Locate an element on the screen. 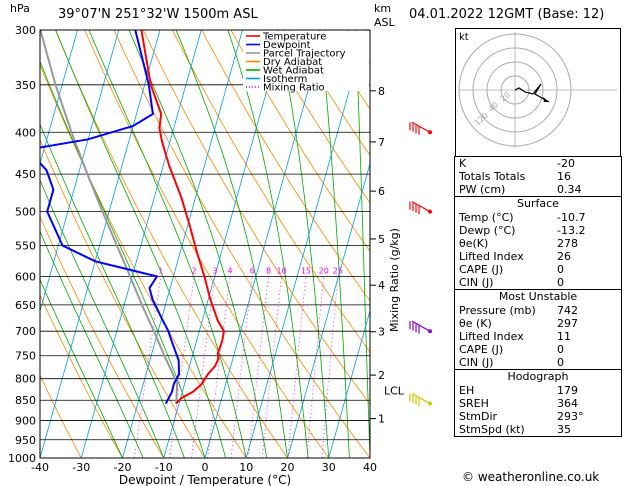 Image resolution: width=629 pixels, height=486 pixels. index-value: 26 is located at coordinates (564, 256).